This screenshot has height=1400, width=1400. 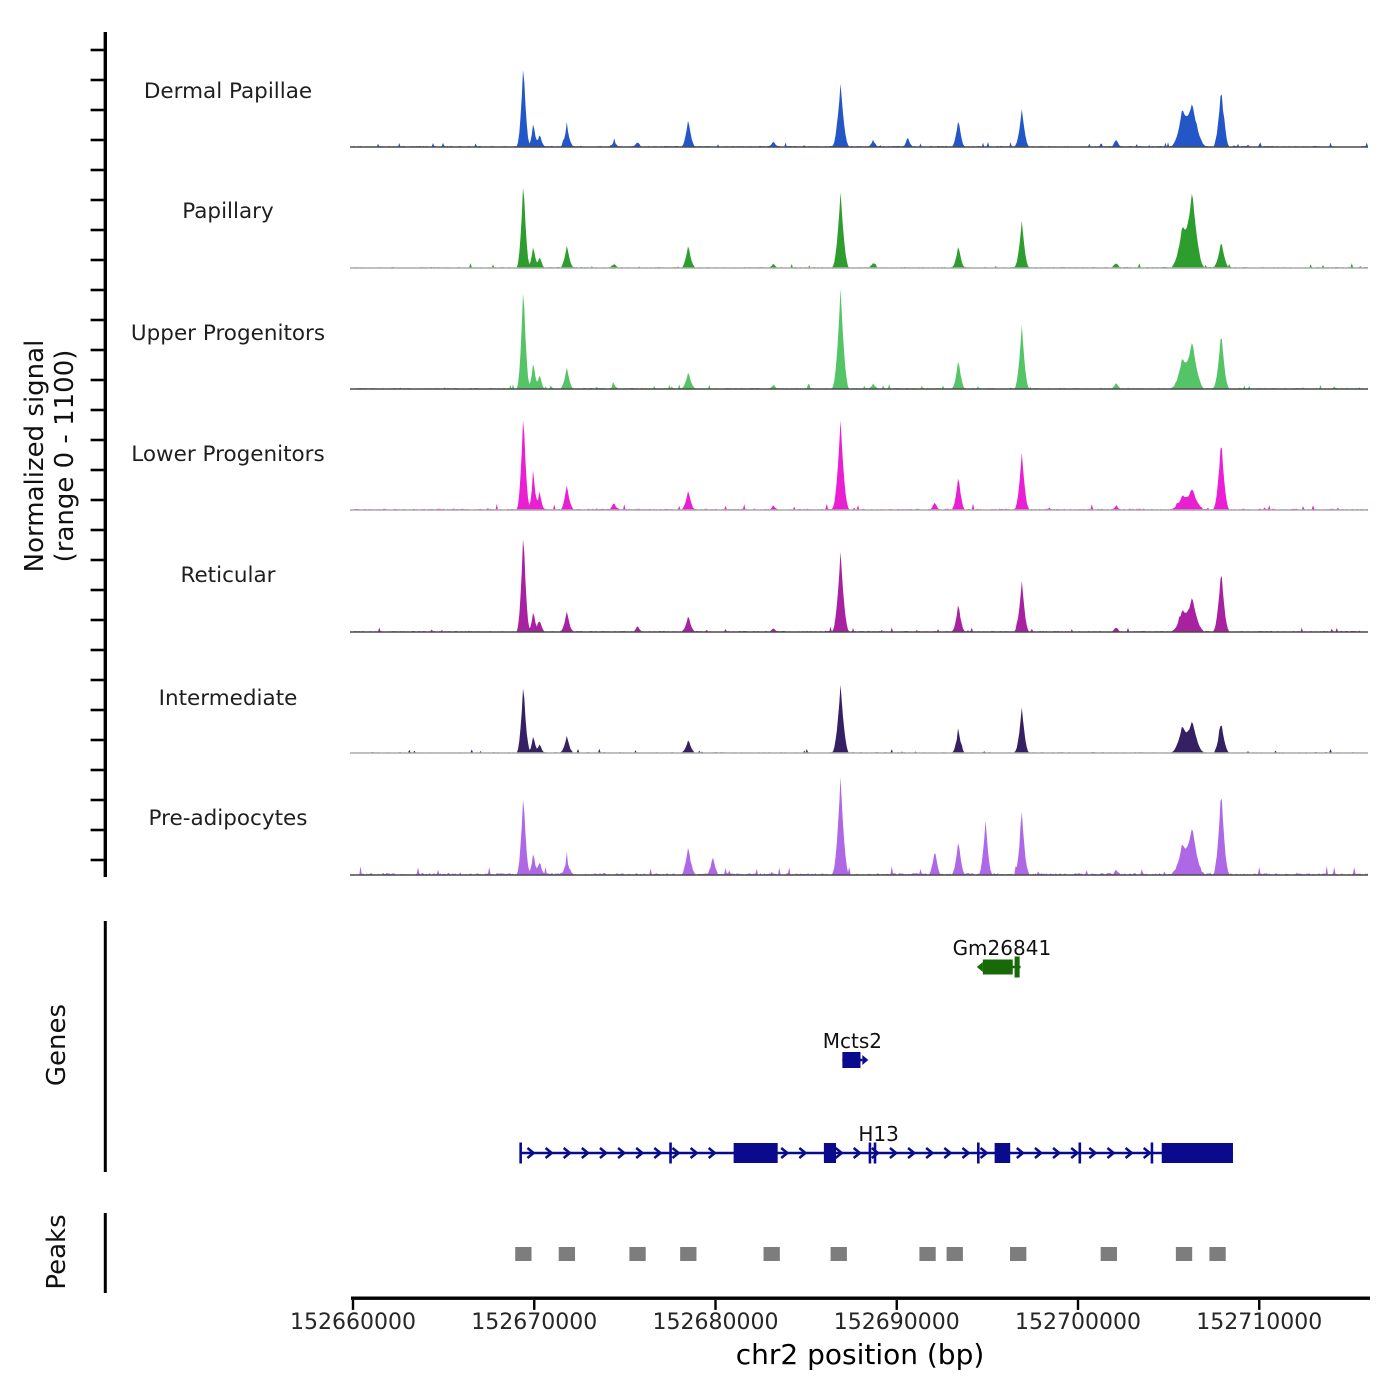 What do you see at coordinates (228, 91) in the screenshot?
I see `track-label-dermal-papillae: Dermal Papillae` at bounding box center [228, 91].